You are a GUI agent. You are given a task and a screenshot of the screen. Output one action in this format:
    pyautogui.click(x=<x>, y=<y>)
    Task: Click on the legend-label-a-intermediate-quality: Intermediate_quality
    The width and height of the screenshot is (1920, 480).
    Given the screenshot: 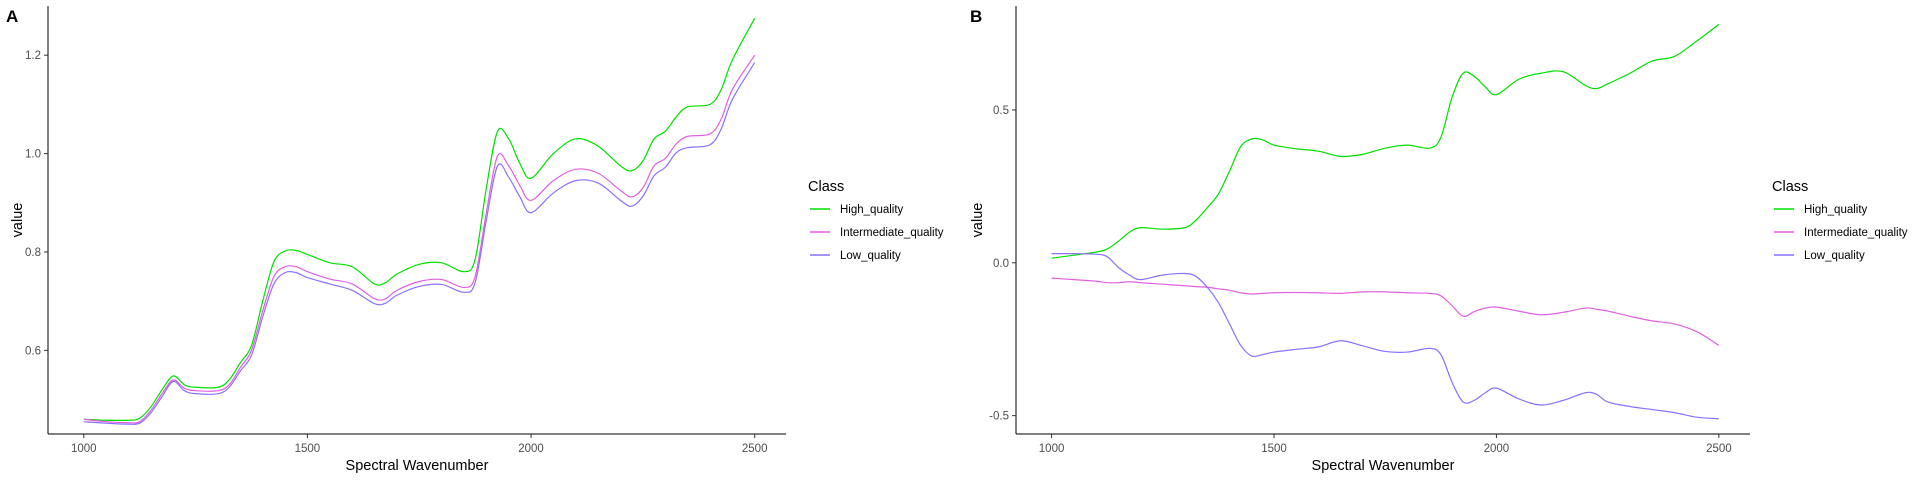 What is the action you would take?
    pyautogui.click(x=892, y=233)
    